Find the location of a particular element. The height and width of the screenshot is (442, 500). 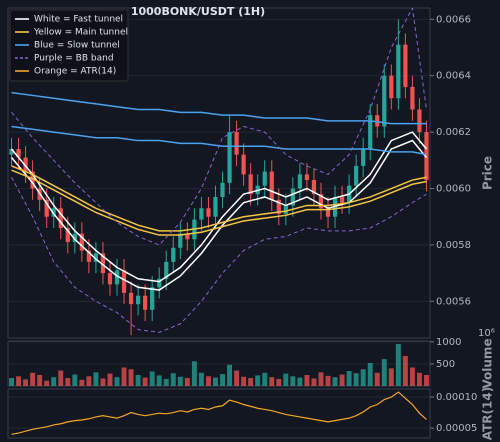

legend-label: Blue = Slow tunnel is located at coordinates (77, 46).